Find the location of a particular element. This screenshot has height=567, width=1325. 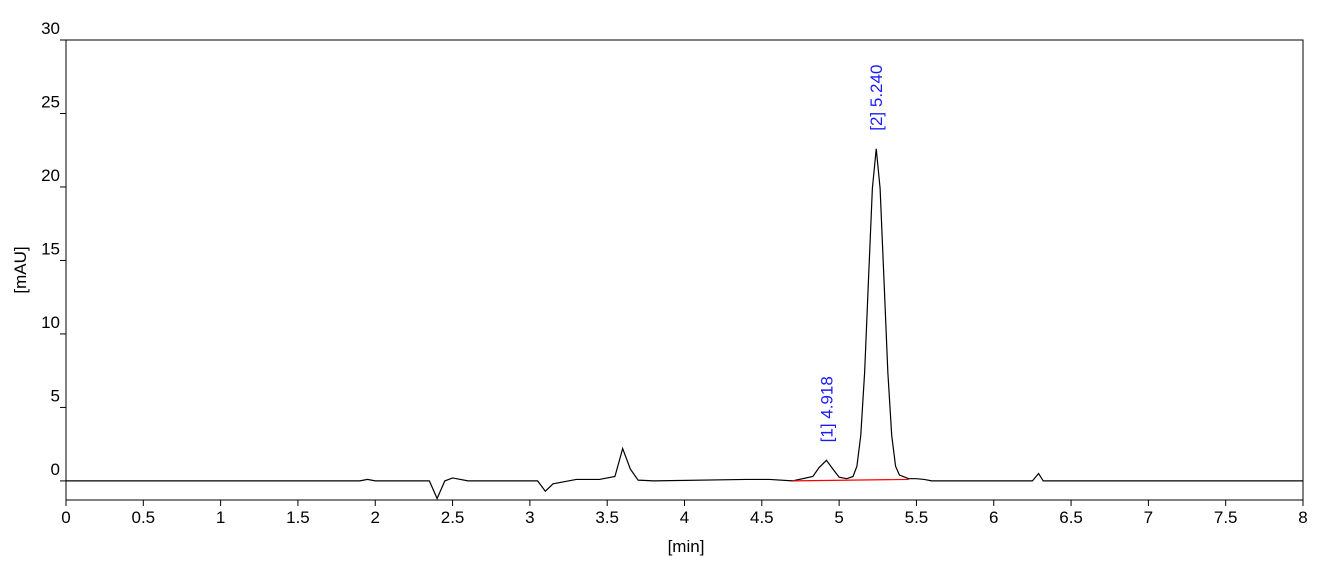

y-tick-label: 15 is located at coordinates (50, 248).